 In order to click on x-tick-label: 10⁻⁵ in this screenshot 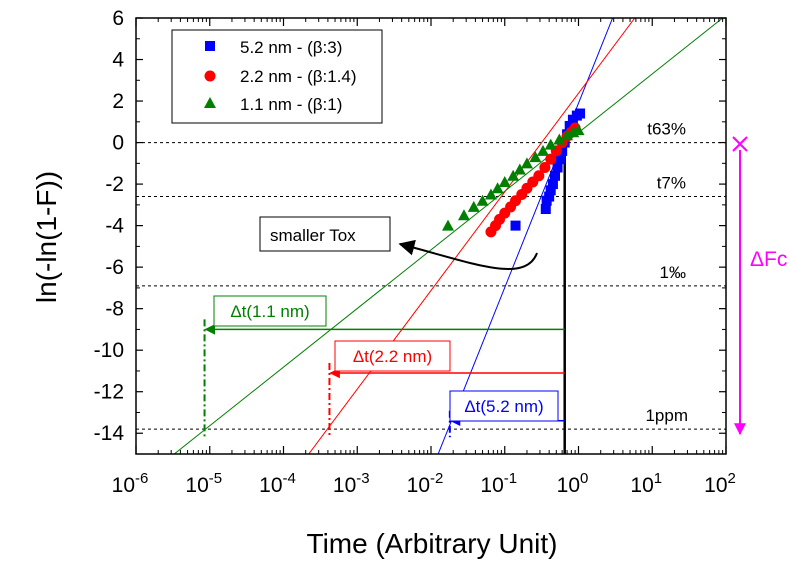, I will do `click(203, 483)`.